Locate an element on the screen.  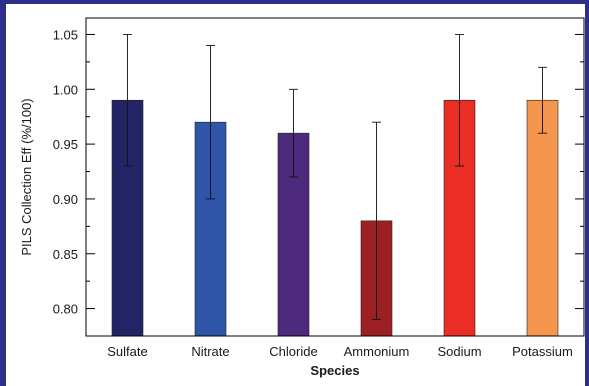
error-bar-sodium is located at coordinates (459, 100).